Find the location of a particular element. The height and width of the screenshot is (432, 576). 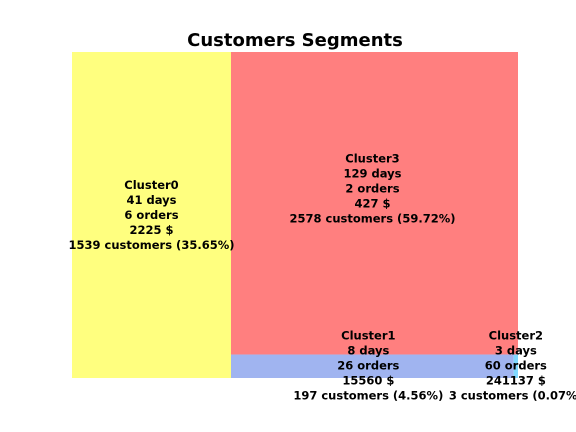

segment-label-line: 41 days is located at coordinates (151, 200).